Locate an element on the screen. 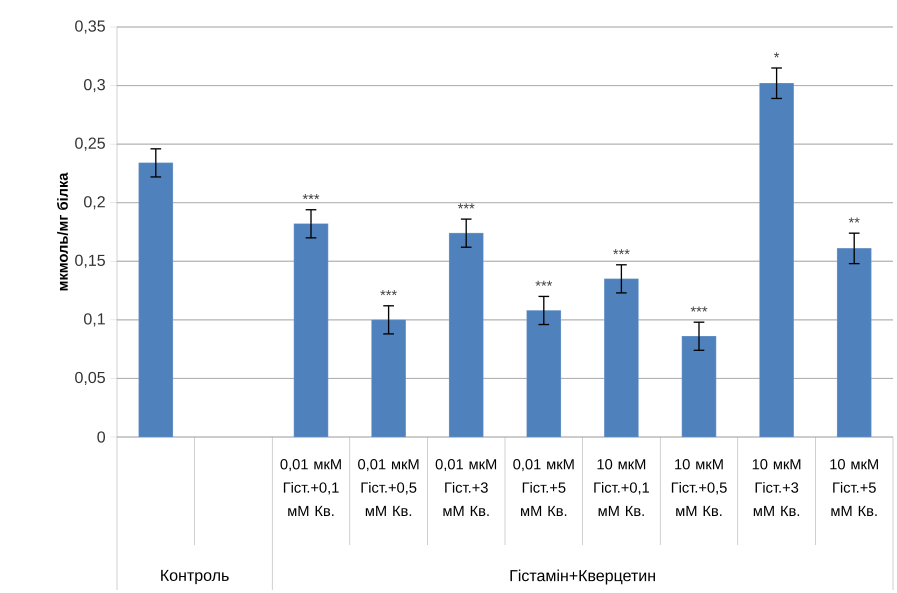 Image resolution: width=897 pixels, height=593 pixels. y-tick-label: 0,15 is located at coordinates (90, 261).